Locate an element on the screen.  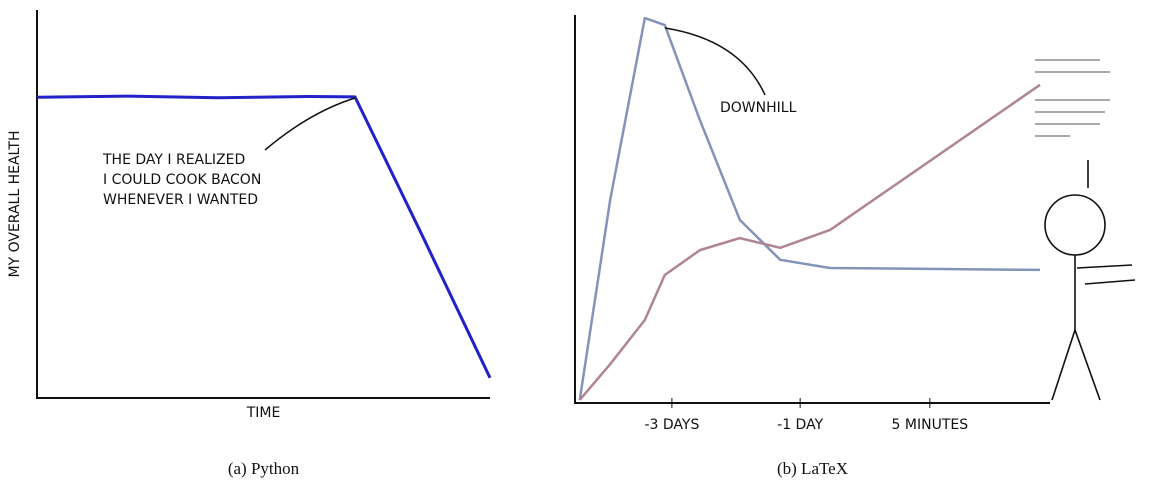
annotation: THE DAY I REALIZED is located at coordinates (173, 160).